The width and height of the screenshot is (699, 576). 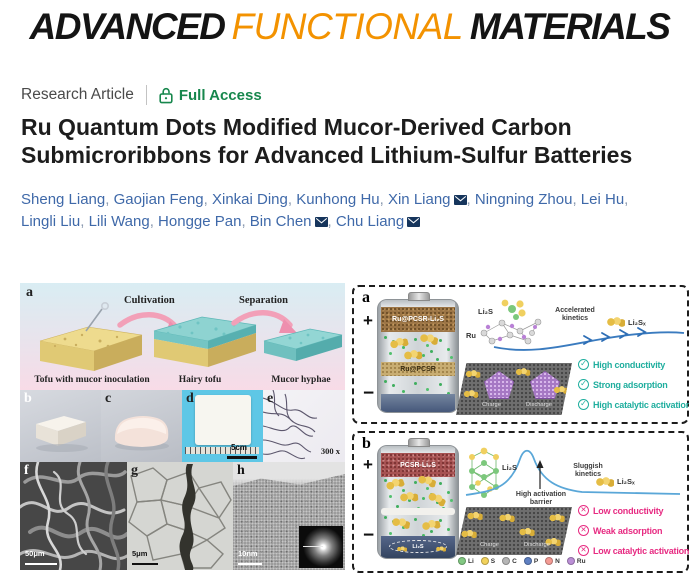 I want to click on magnification-label: 300 x, so click(x=330, y=451).